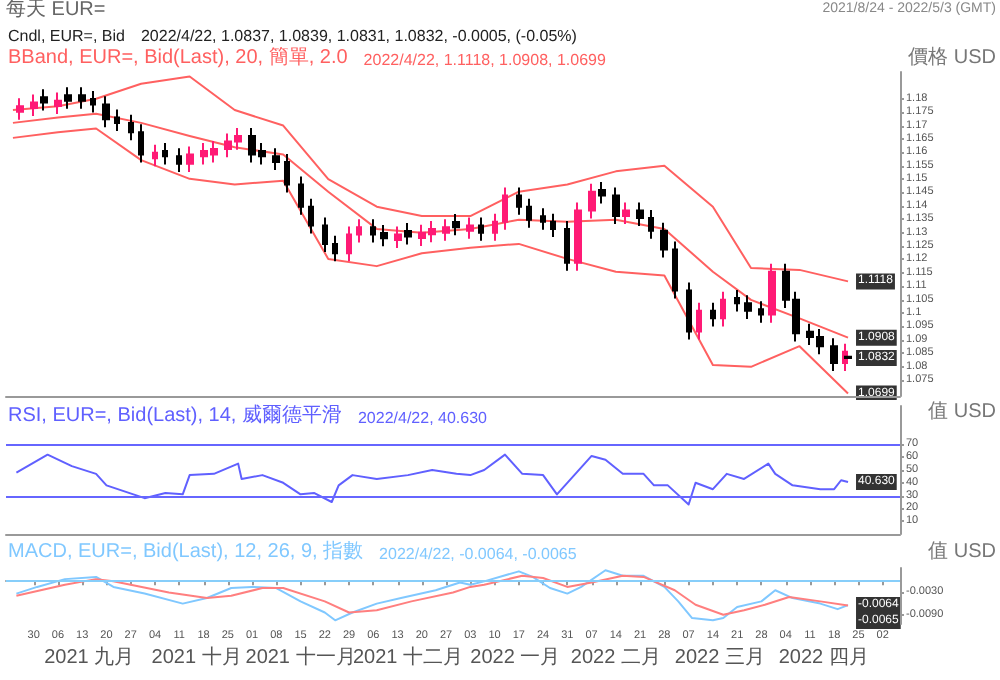 This screenshot has width=1000, height=680. What do you see at coordinates (407, 657) in the screenshot?
I see `x2-tick-label: 2021 十二月` at bounding box center [407, 657].